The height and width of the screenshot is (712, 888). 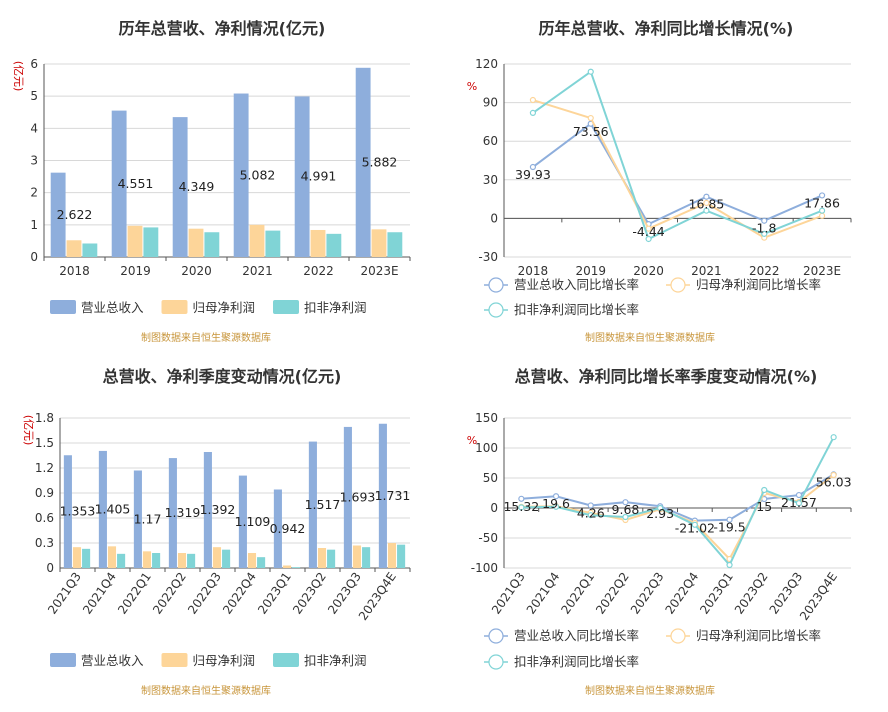 I want to click on data-label: 15.32, so click(x=521, y=506).